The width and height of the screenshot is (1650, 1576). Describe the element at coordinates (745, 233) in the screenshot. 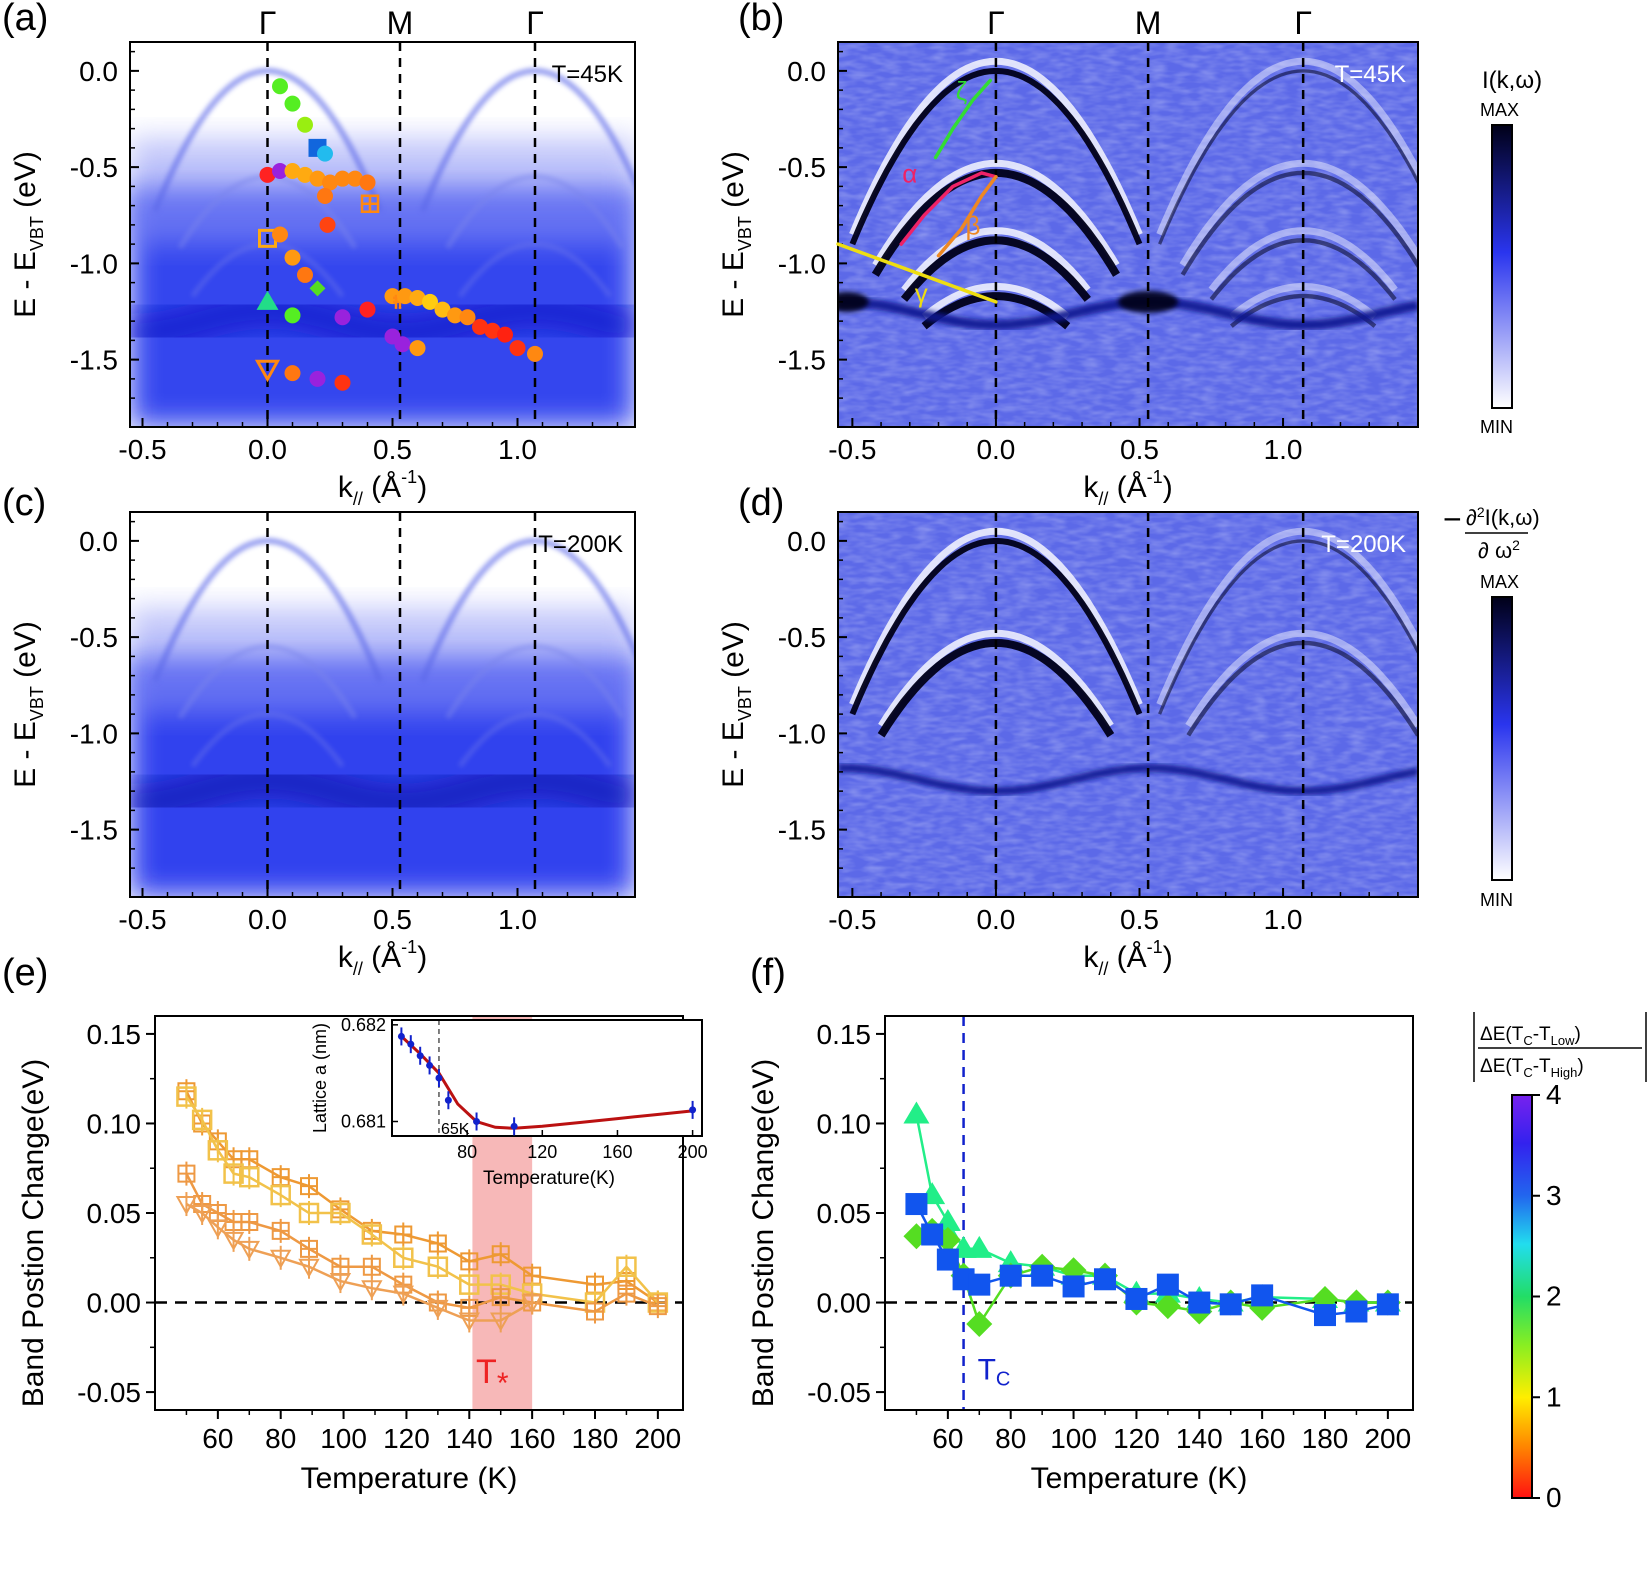

I see `y-axis-label-sub: VBT` at that location.